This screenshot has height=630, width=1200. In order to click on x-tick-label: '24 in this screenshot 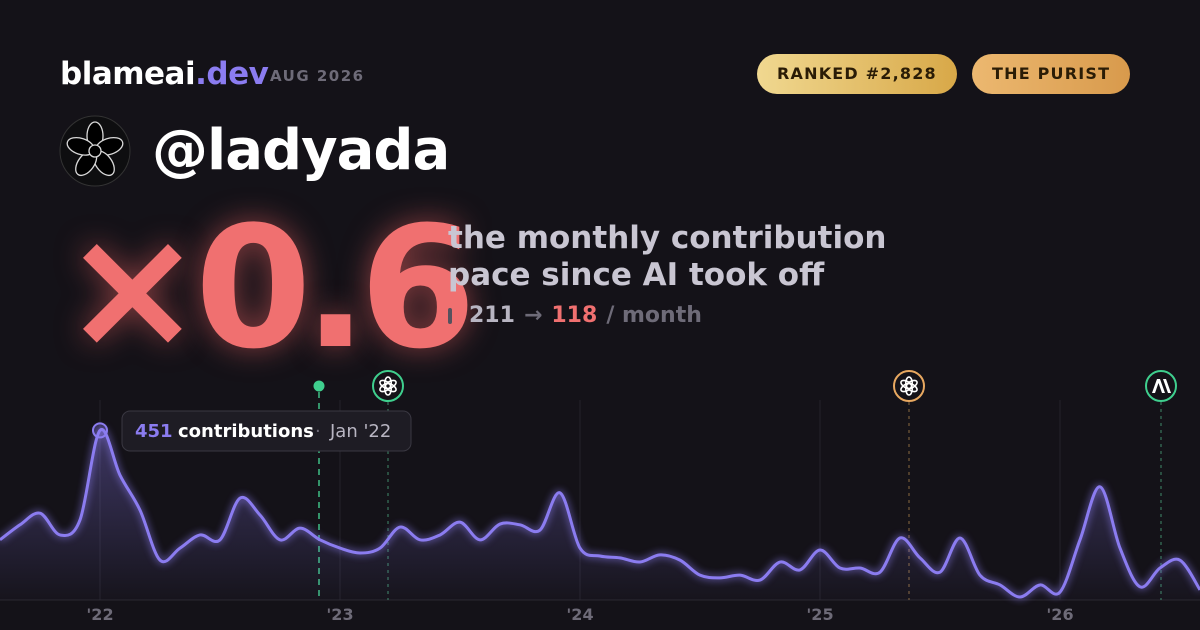, I will do `click(579, 614)`.